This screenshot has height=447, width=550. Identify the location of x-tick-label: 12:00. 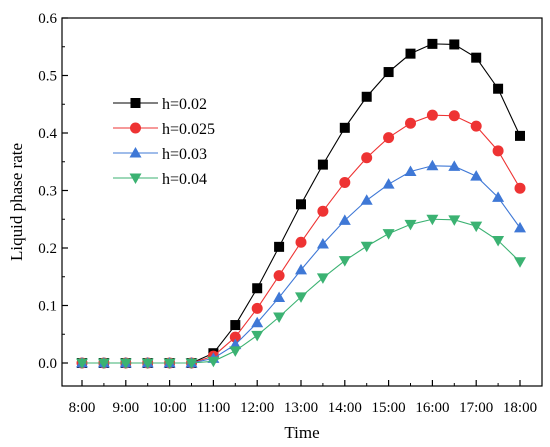
(257, 408).